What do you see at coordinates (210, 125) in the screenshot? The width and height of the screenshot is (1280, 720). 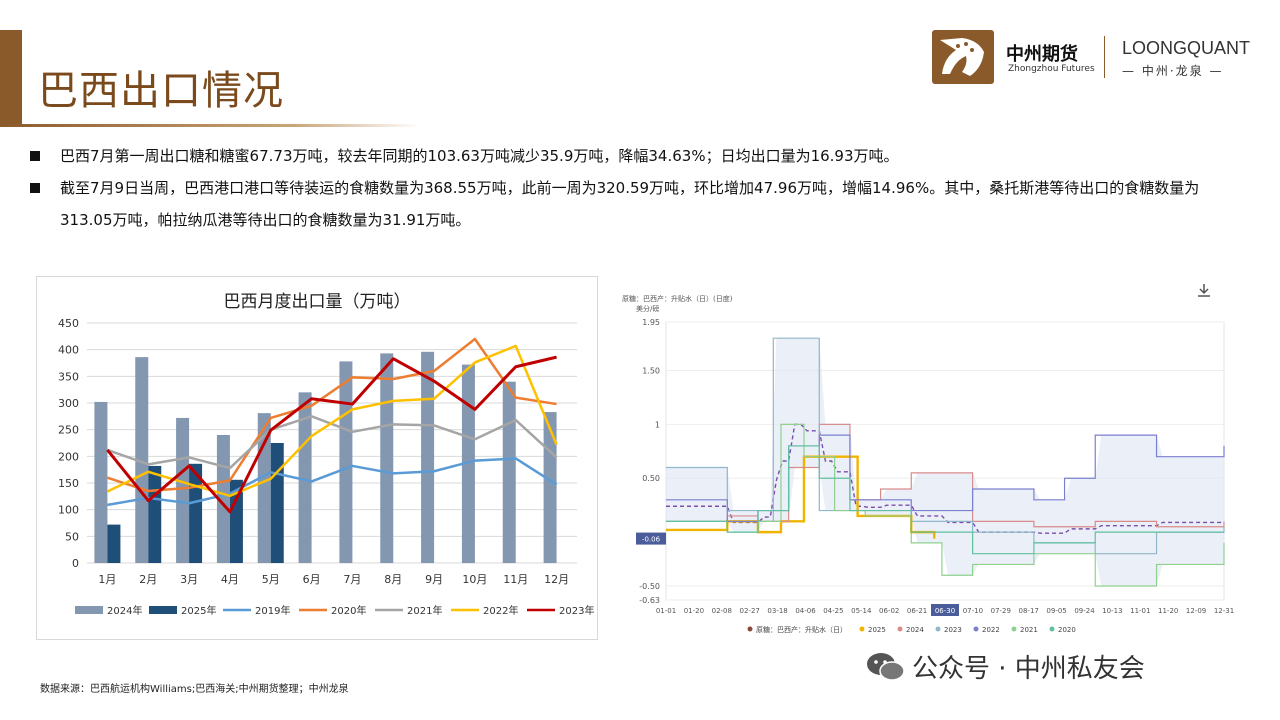 I see `title-underline` at bounding box center [210, 125].